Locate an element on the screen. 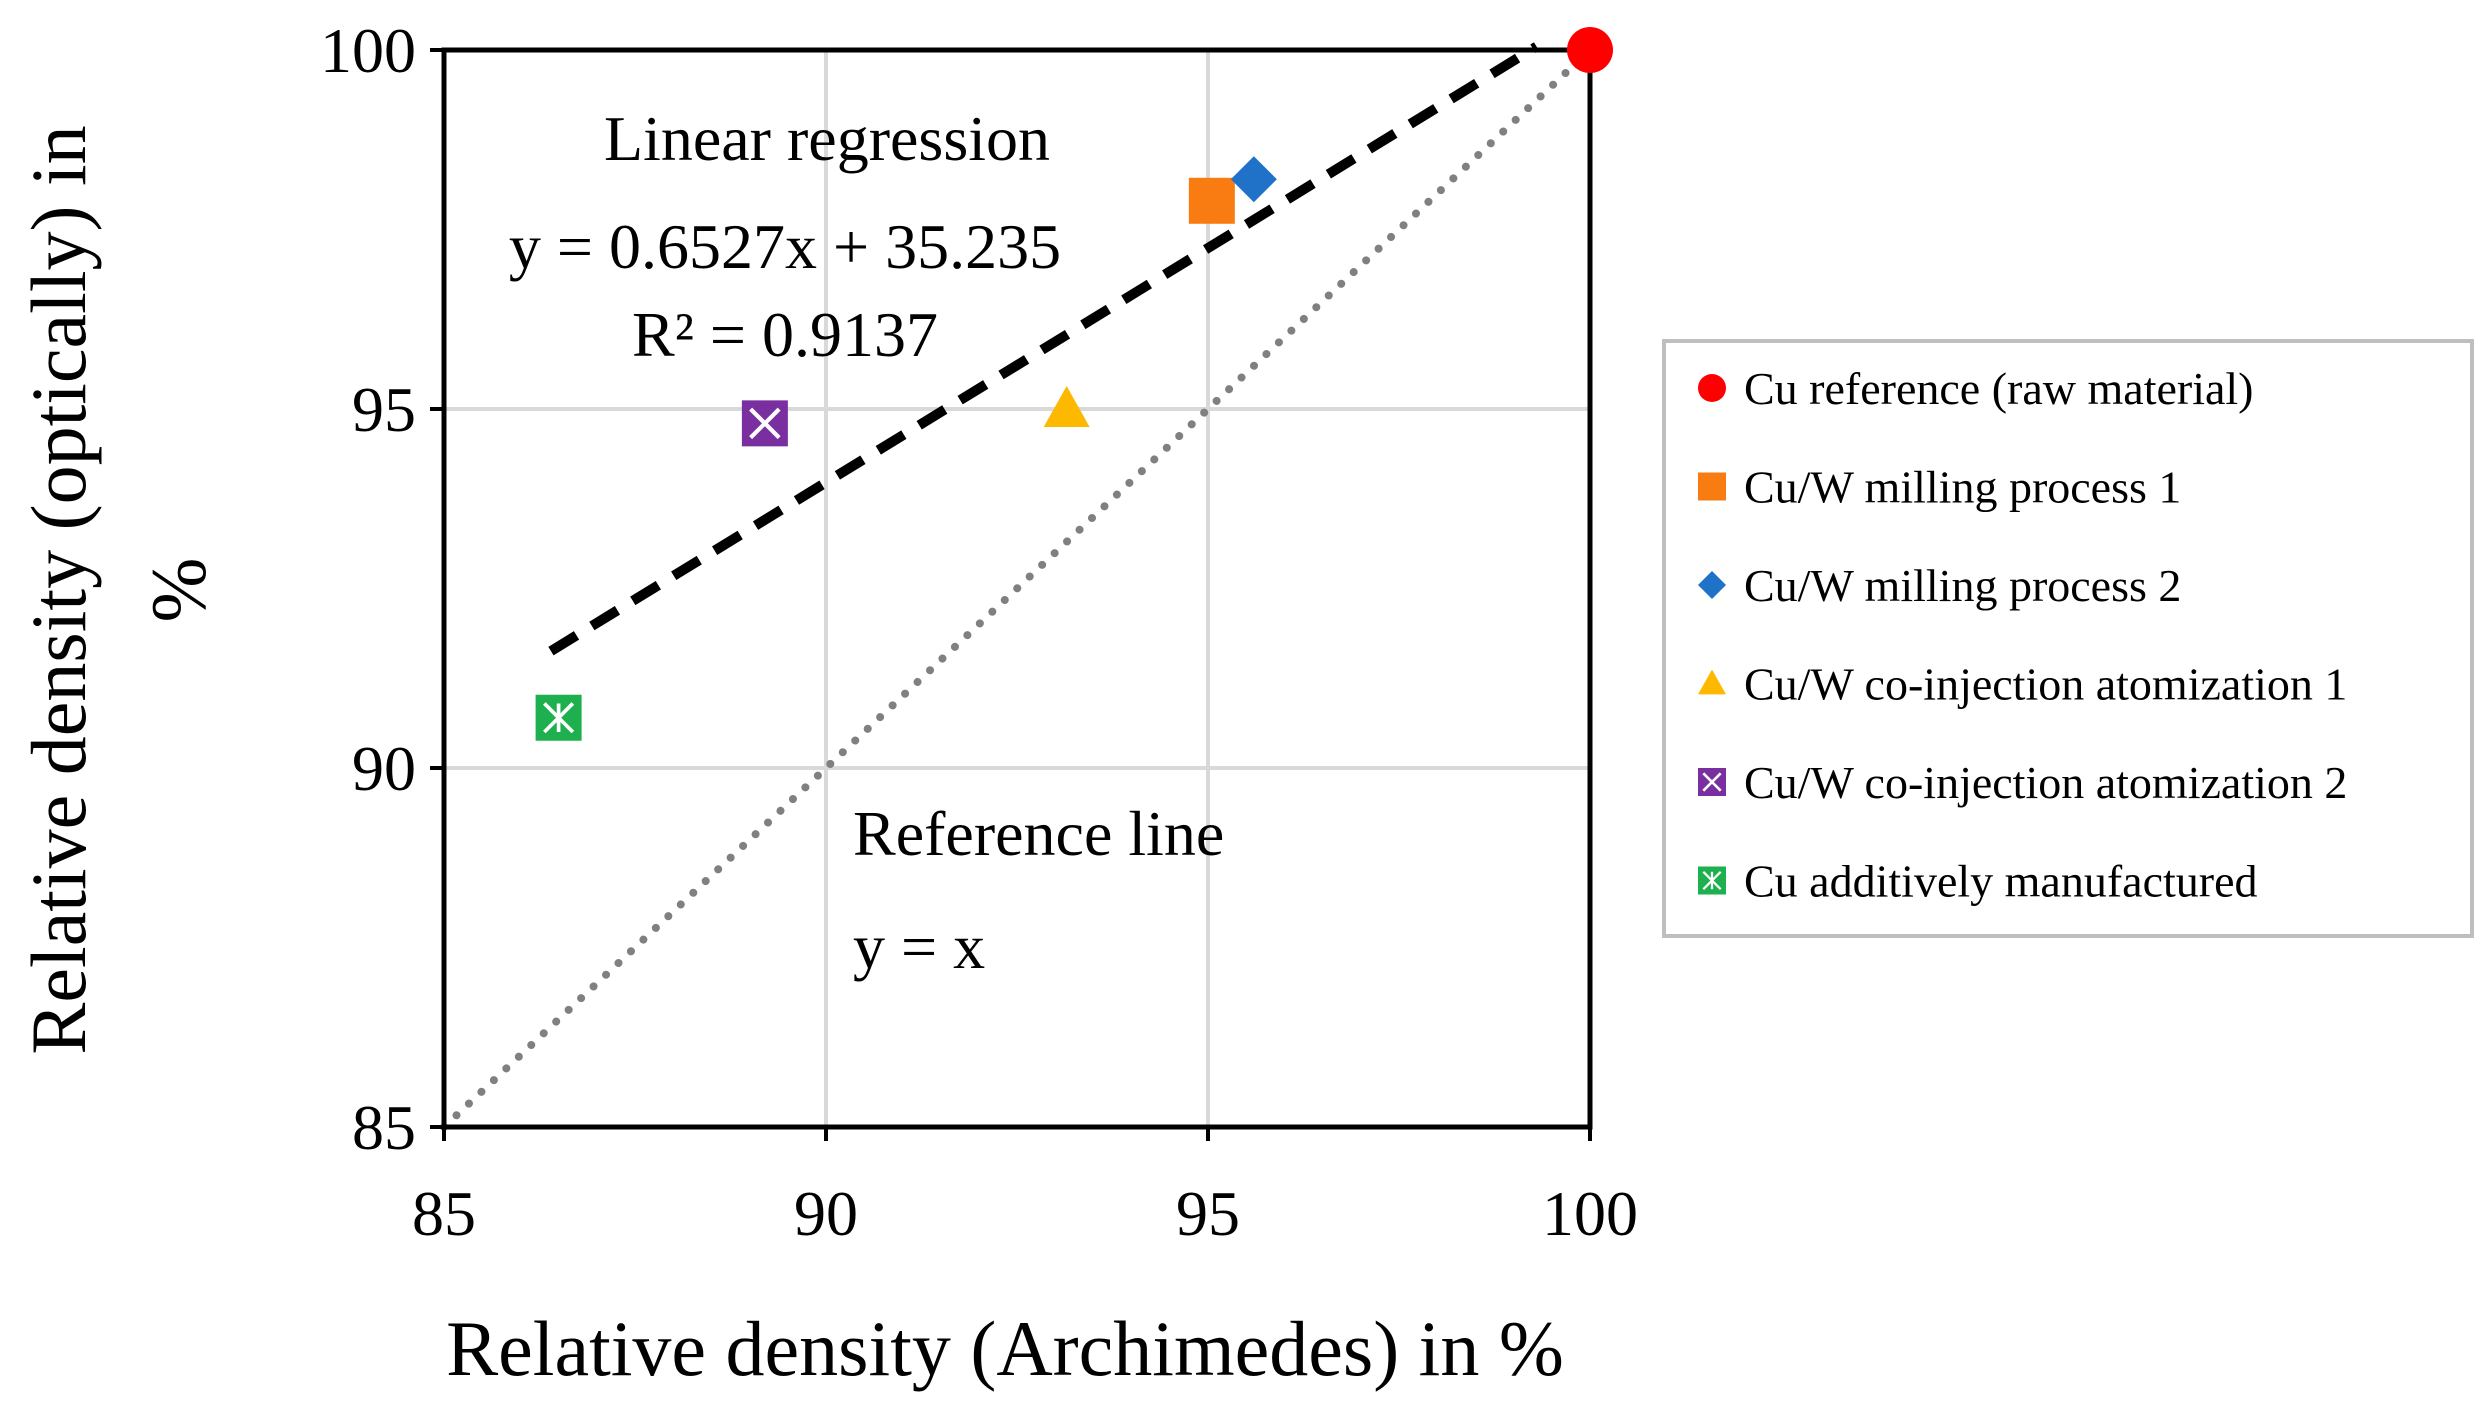  x-tick-label: 85 is located at coordinates (444, 1213).